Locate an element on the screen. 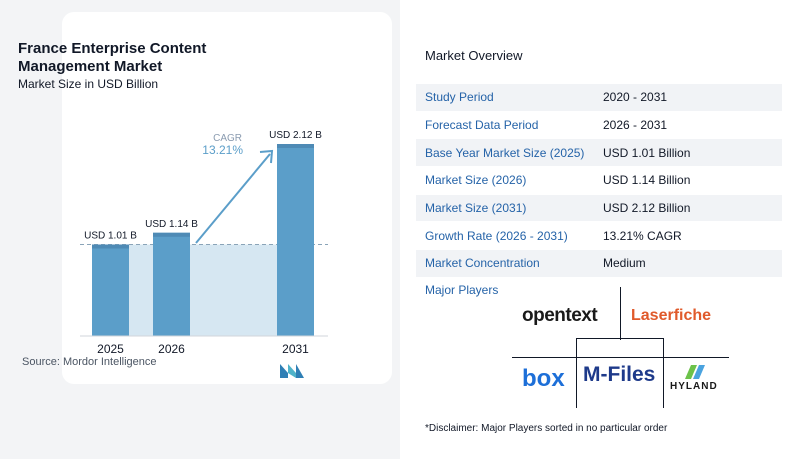 This screenshot has width=800, height=459. row-value: USD 1.01 Billion is located at coordinates (647, 152).